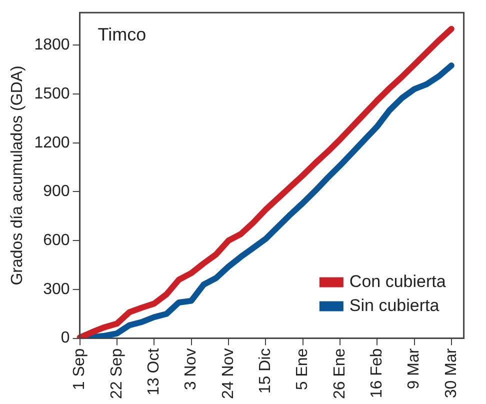 The height and width of the screenshot is (404, 486). I want to click on x-tick-label: 24 Nov, so click(228, 373).